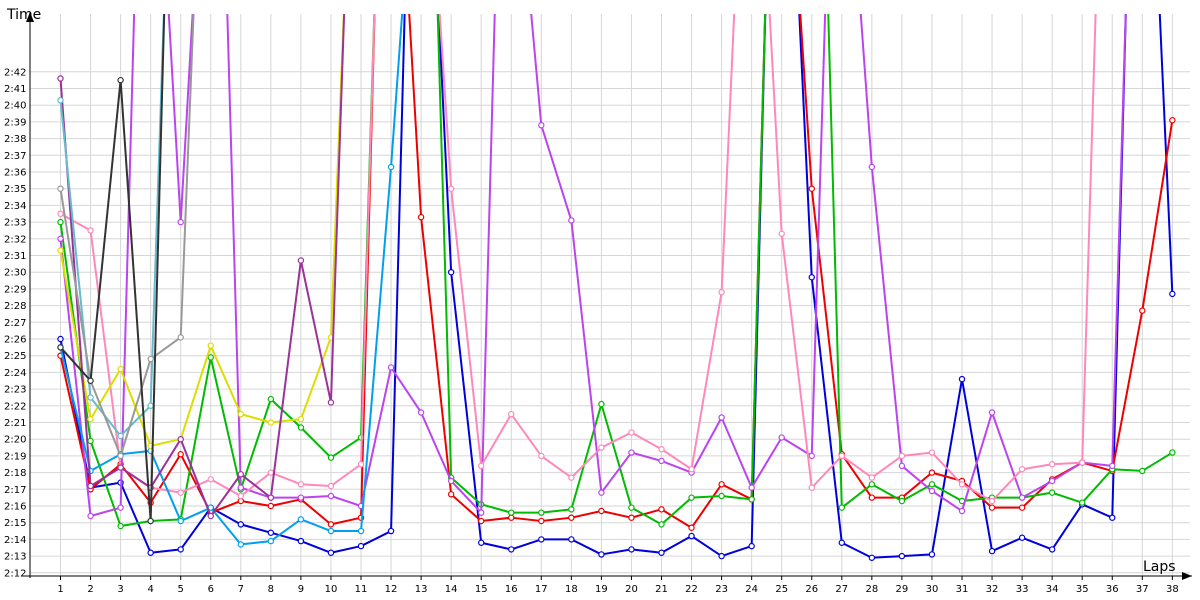 This screenshot has width=1200, height=600. What do you see at coordinates (15, 106) in the screenshot?
I see `y-tick-label: 2:40` at bounding box center [15, 106].